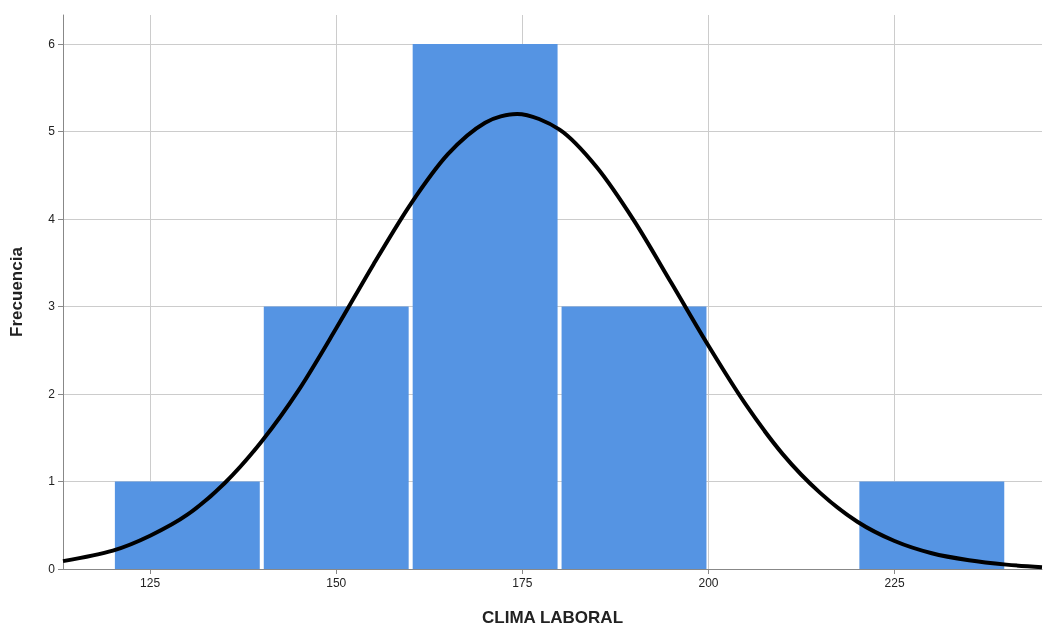 This screenshot has height=631, width=1043. What do you see at coordinates (52, 481) in the screenshot?
I see `y-tick-label: 1` at bounding box center [52, 481].